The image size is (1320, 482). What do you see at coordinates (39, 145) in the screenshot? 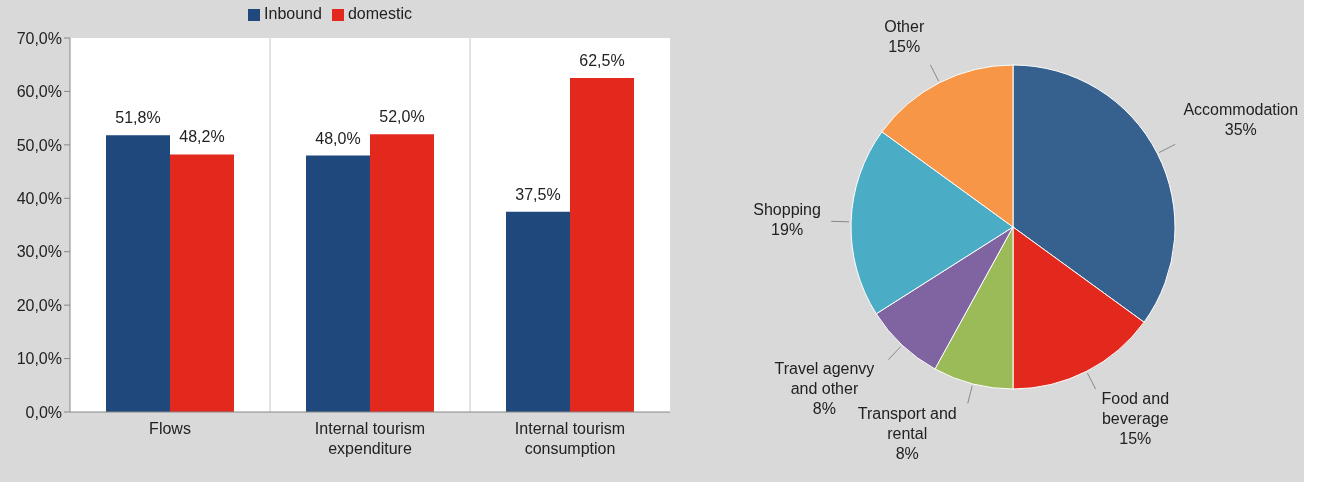
I see `y-tick-label: 50,0%` at bounding box center [39, 145].